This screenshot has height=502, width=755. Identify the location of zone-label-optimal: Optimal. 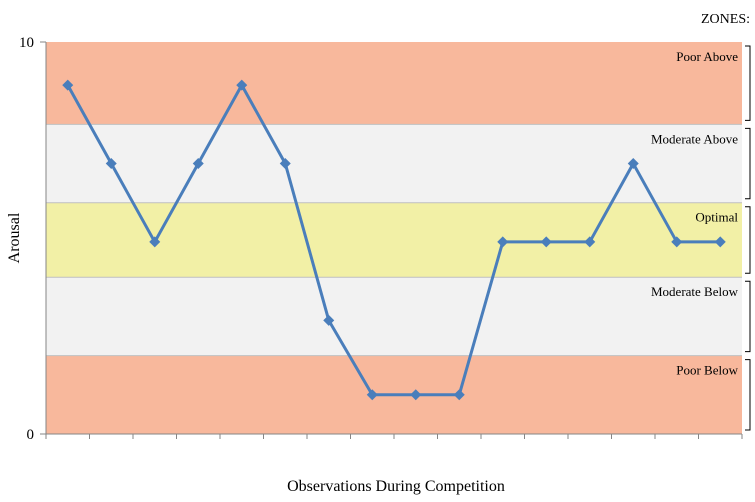
(716, 217).